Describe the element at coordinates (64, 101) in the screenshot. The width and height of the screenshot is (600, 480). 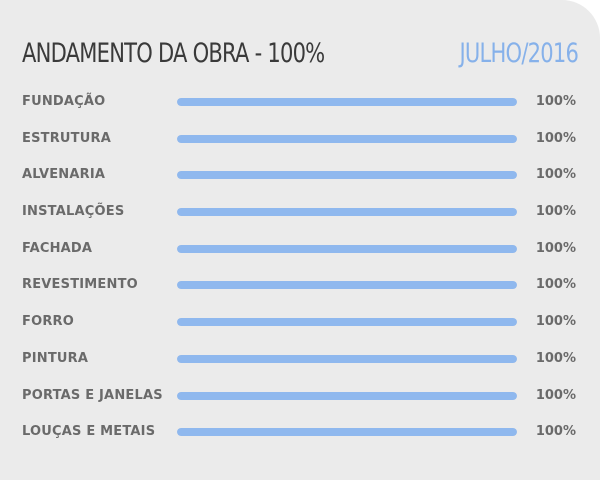
I see `stage-label: FUNDAÇÃO` at that location.